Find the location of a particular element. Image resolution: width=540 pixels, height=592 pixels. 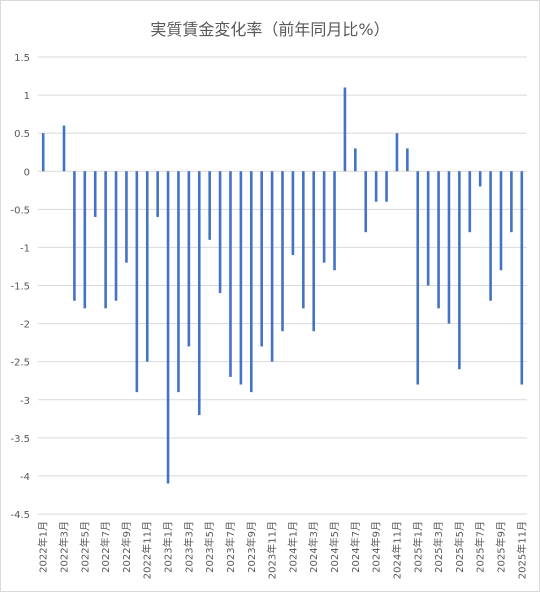

x-tick-label: 2022年1月 is located at coordinates (43, 547).